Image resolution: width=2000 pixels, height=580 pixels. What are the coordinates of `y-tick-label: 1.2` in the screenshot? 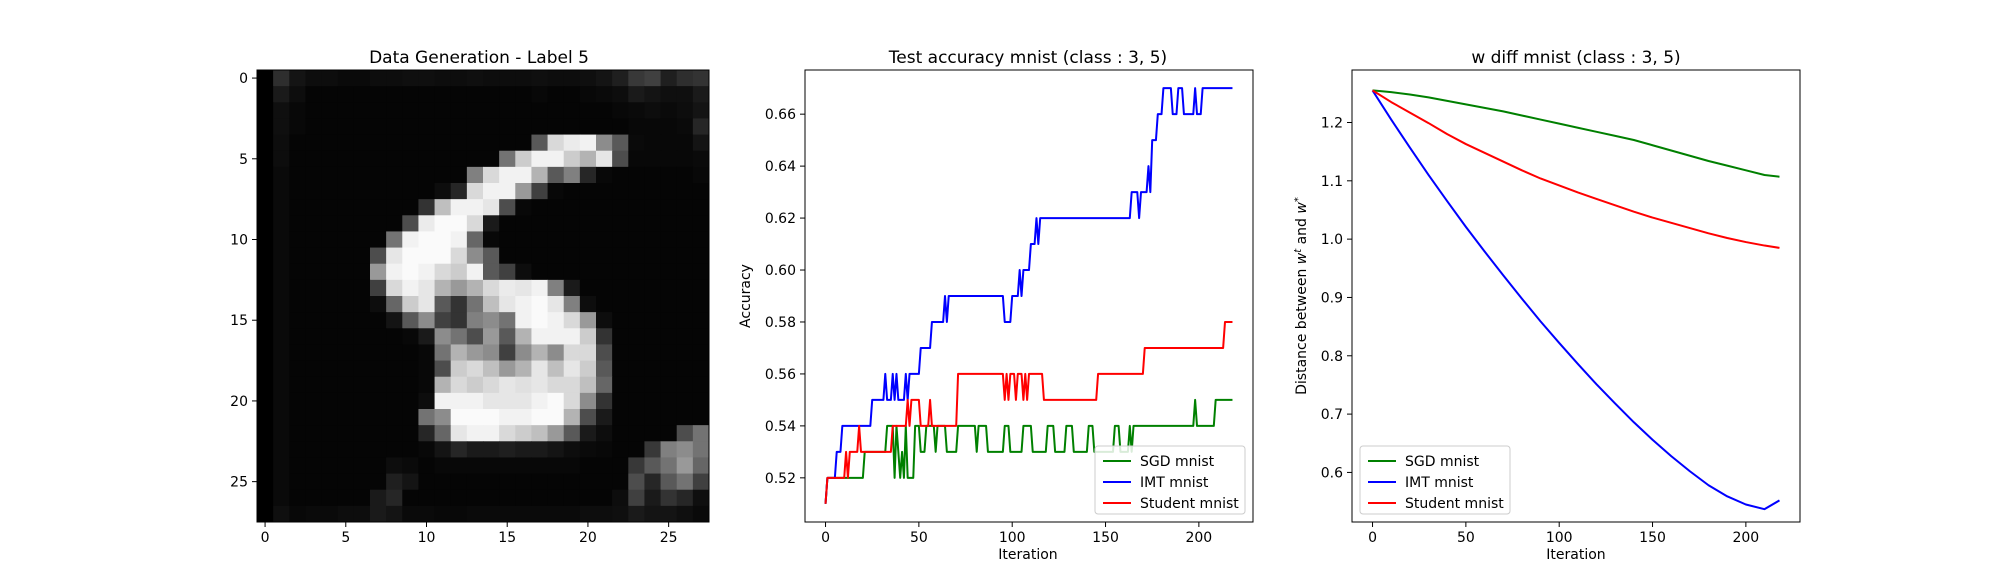 It's located at (1332, 123).